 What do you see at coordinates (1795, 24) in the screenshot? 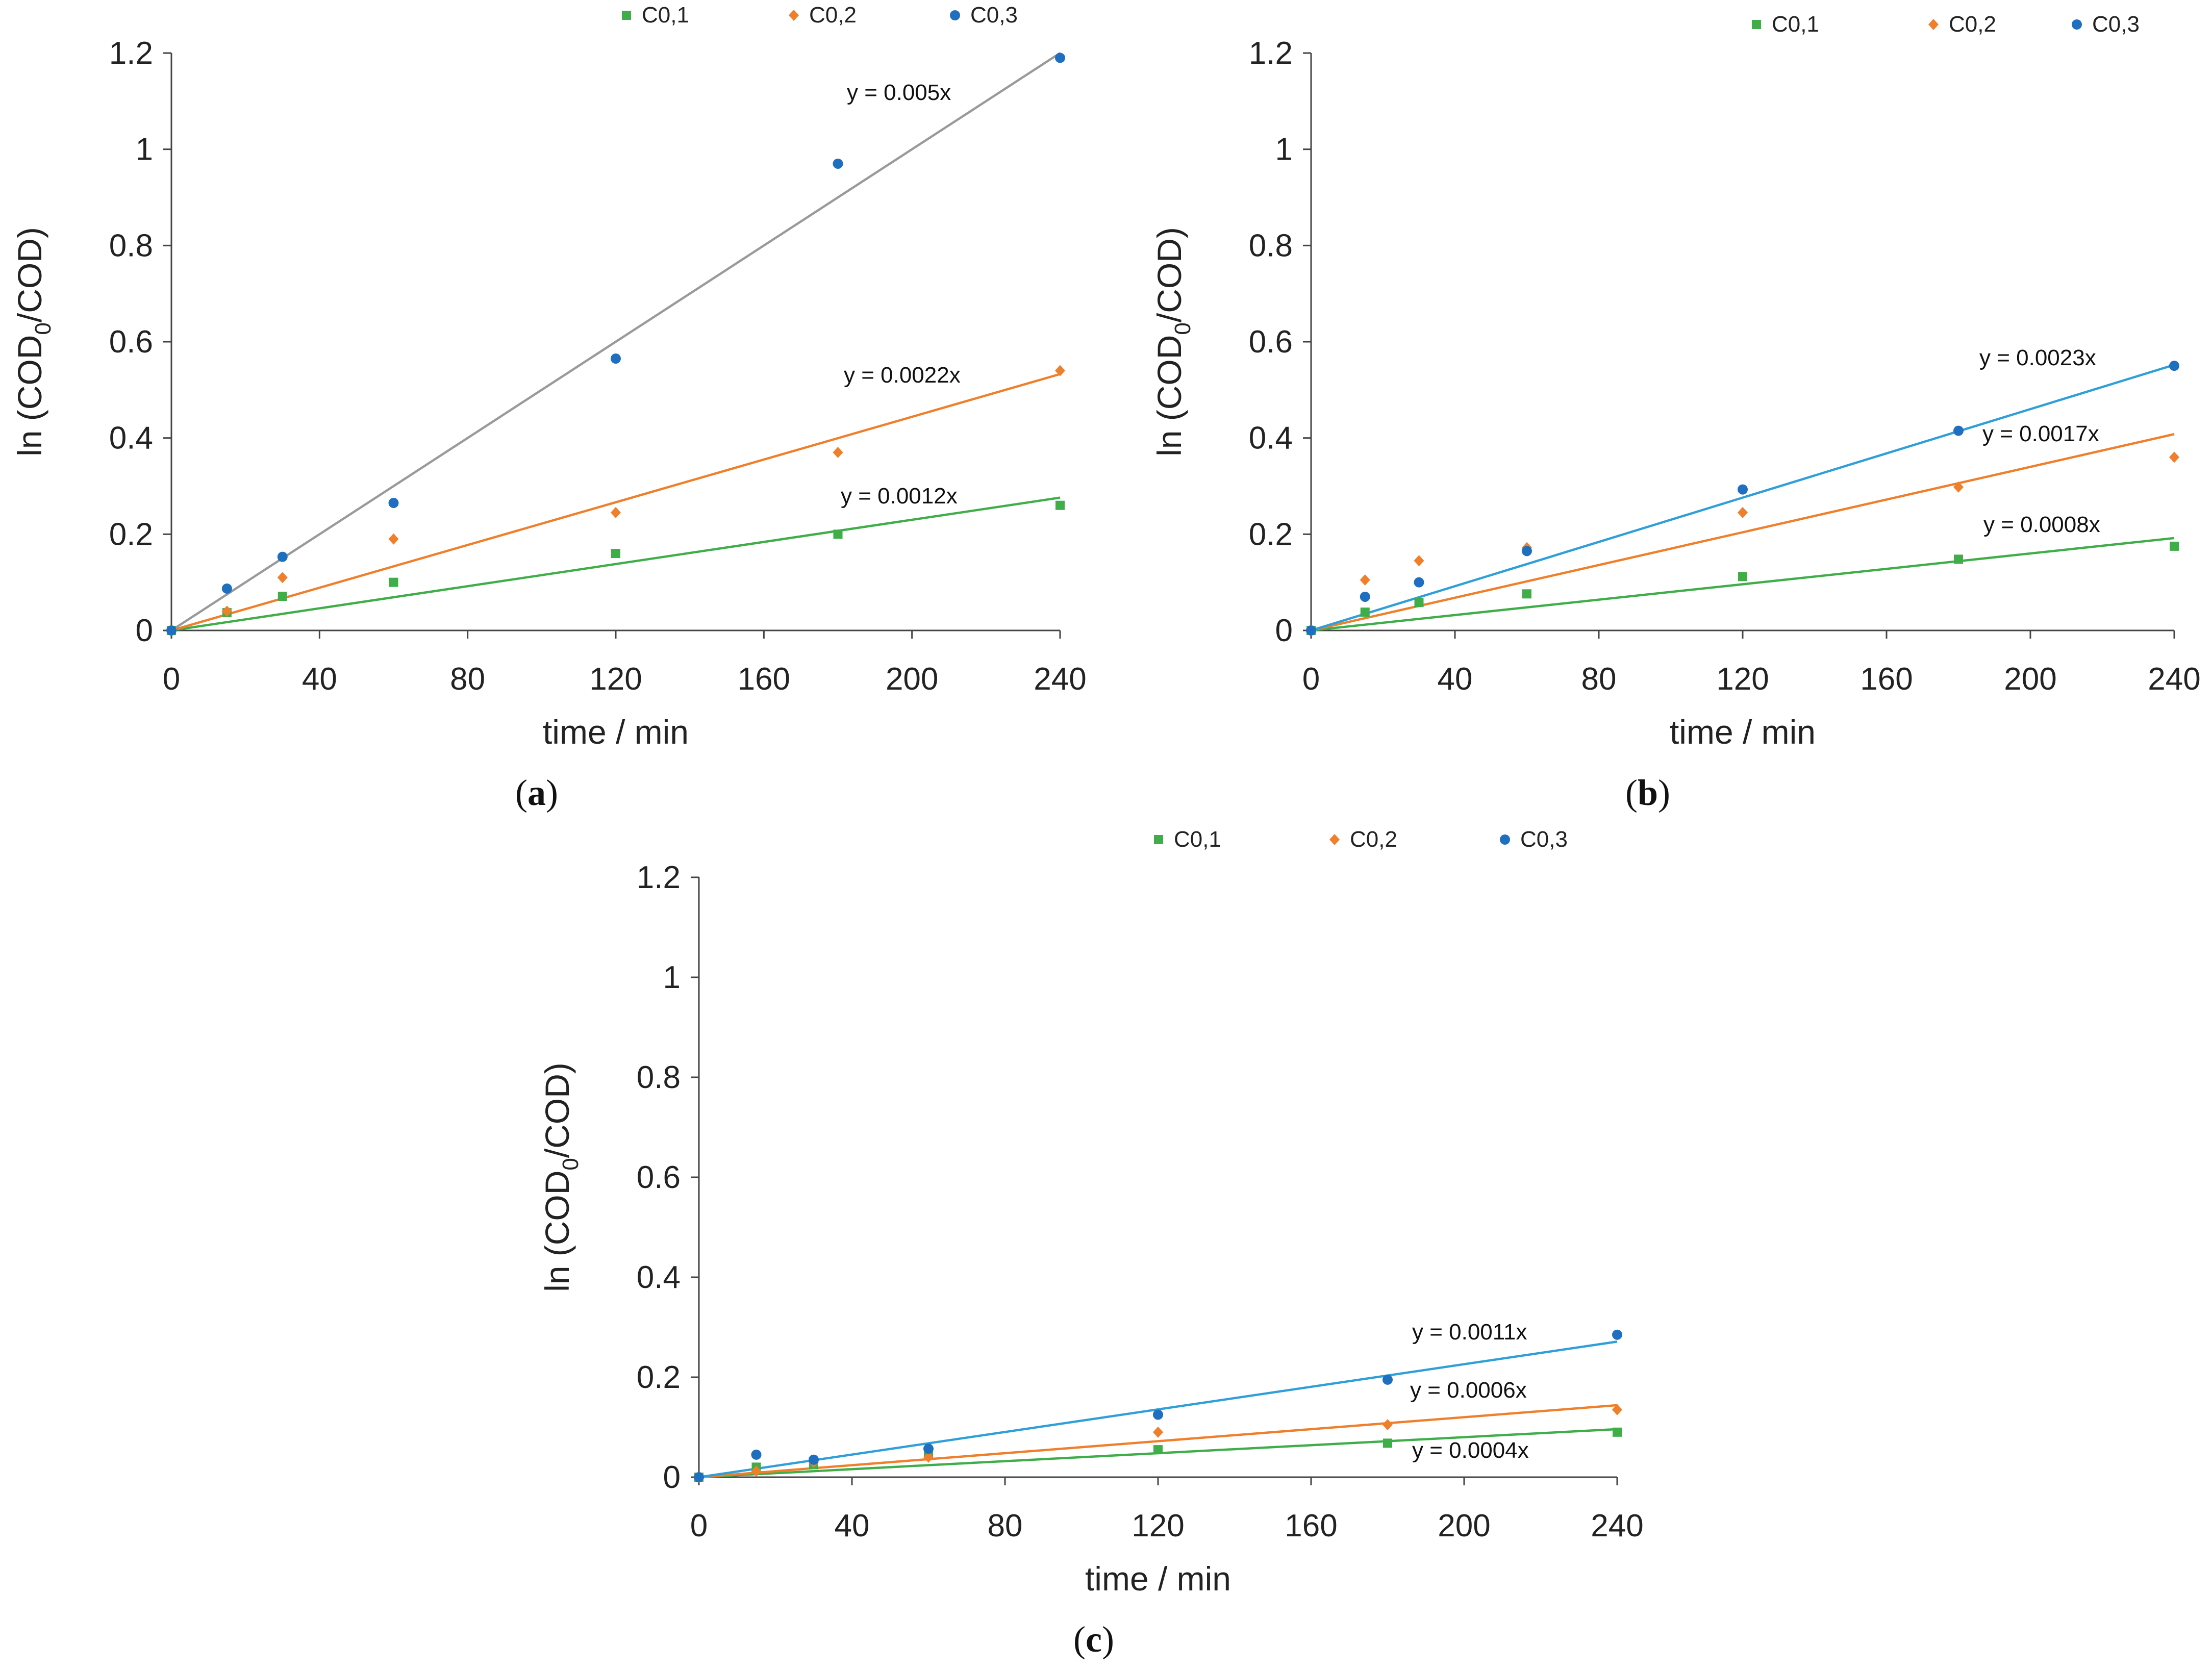
I see `legend-label: C0,1` at bounding box center [1795, 24].